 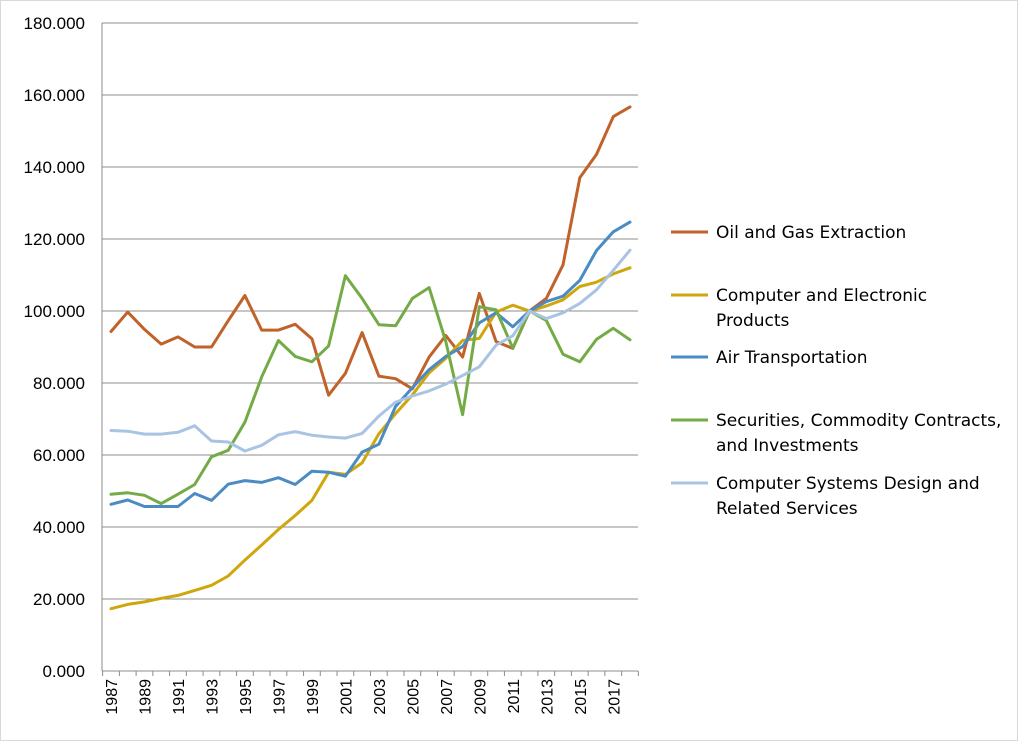 I want to click on y-tick-label: 80.000, so click(x=59, y=383).